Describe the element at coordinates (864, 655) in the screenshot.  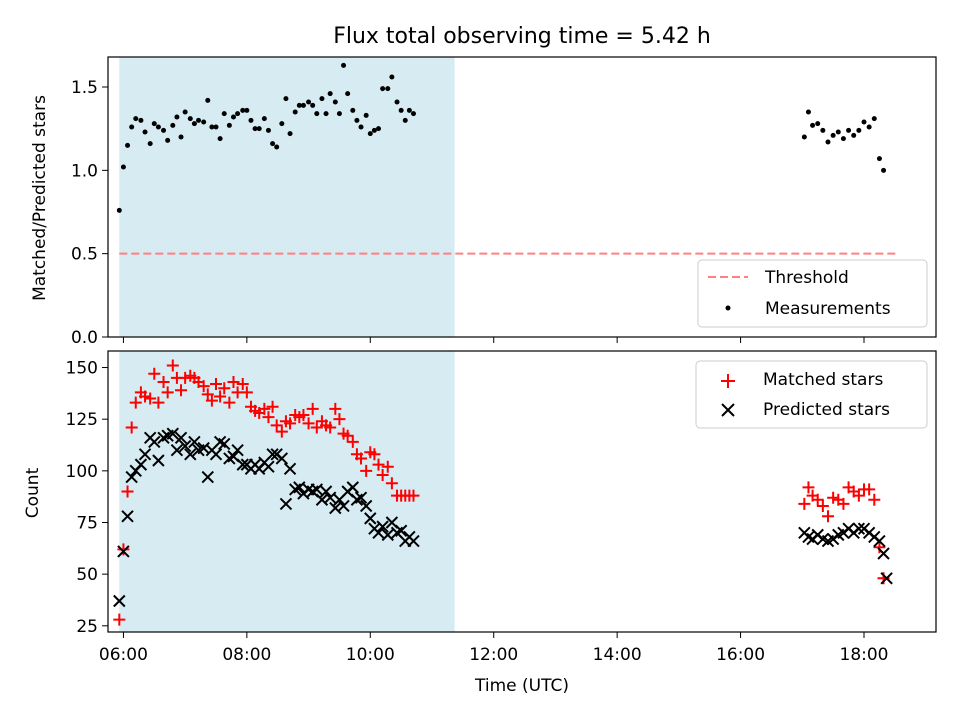
I see `bottom-xtick-label: 18:00` at that location.